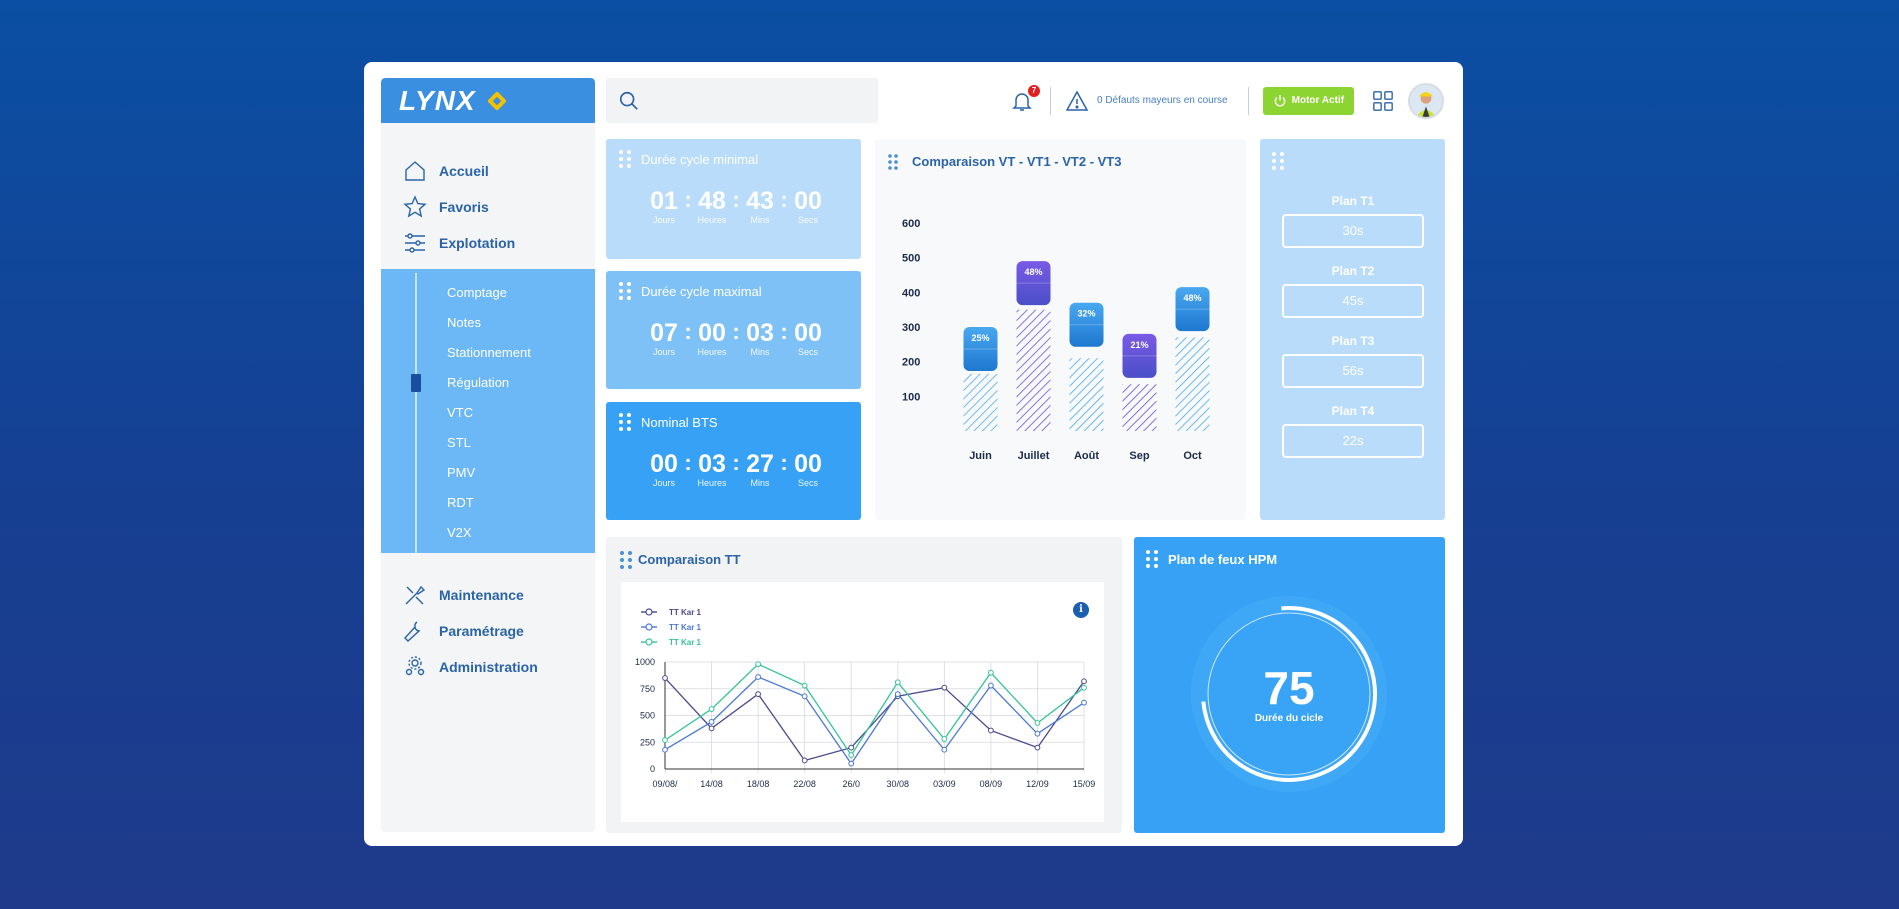  I want to click on timer-secs: 00, so click(808, 201).